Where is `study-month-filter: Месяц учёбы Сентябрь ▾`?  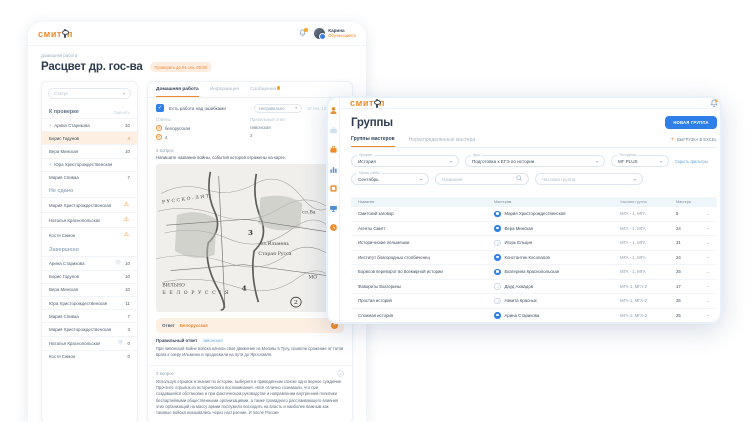 study-month-filter: Месяц учёбы Сентябрь ▾ is located at coordinates (390, 177).